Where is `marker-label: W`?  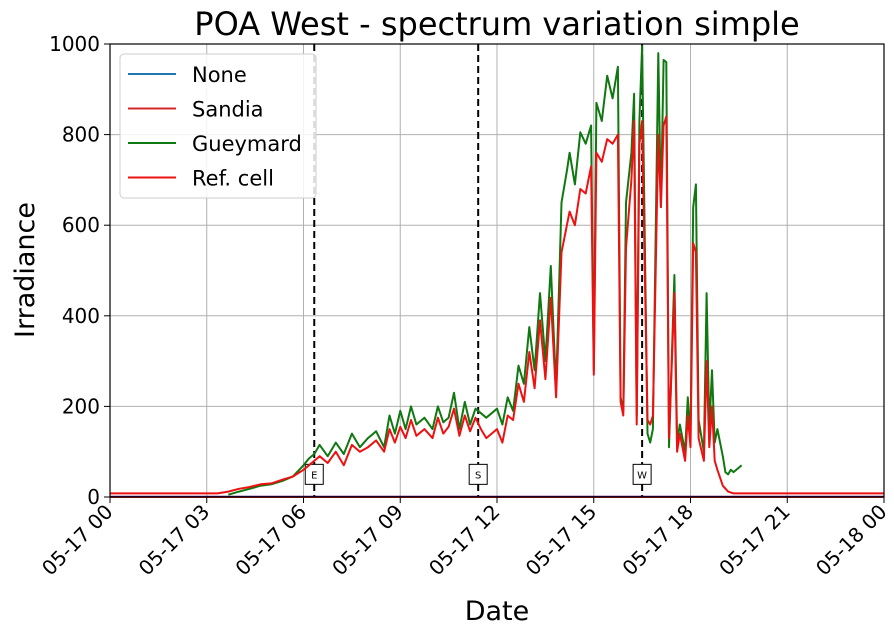 marker-label: W is located at coordinates (642, 475).